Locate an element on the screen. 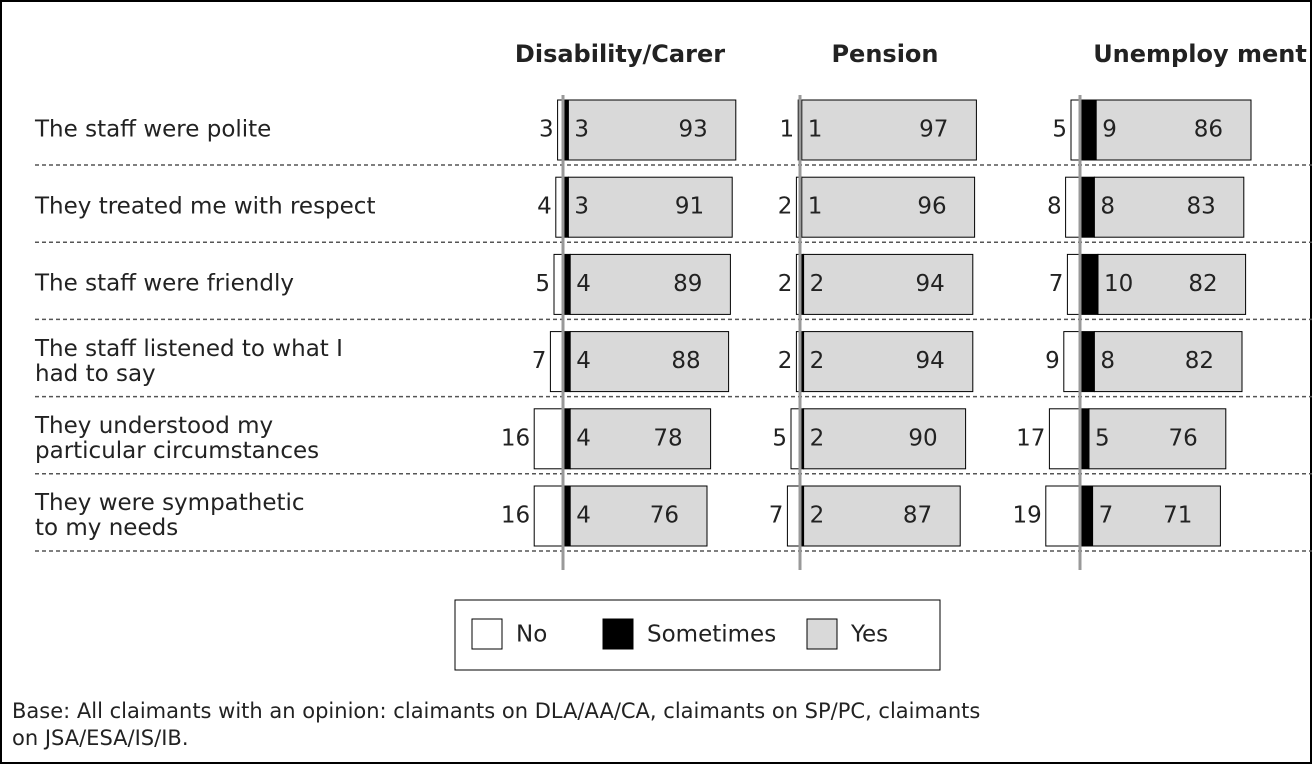  panel-title: Unemploy ment is located at coordinates (1200, 54).